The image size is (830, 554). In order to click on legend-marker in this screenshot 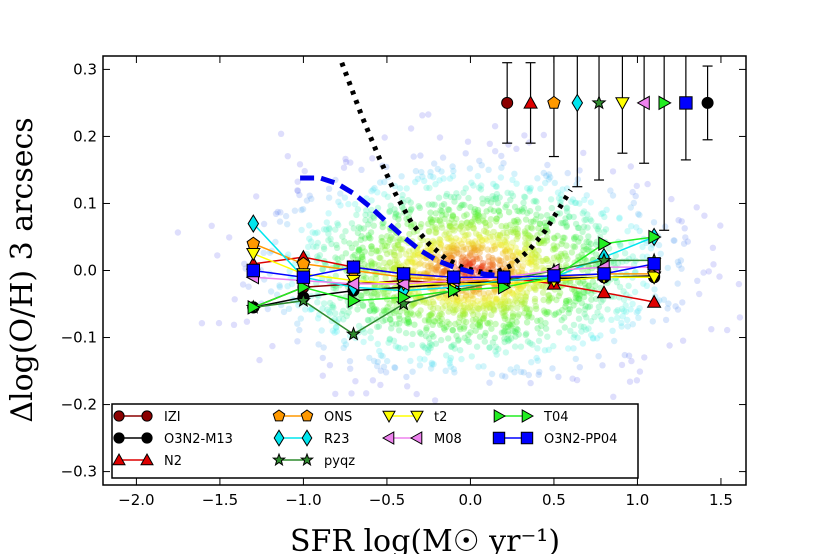, I will do `click(307, 415)`.